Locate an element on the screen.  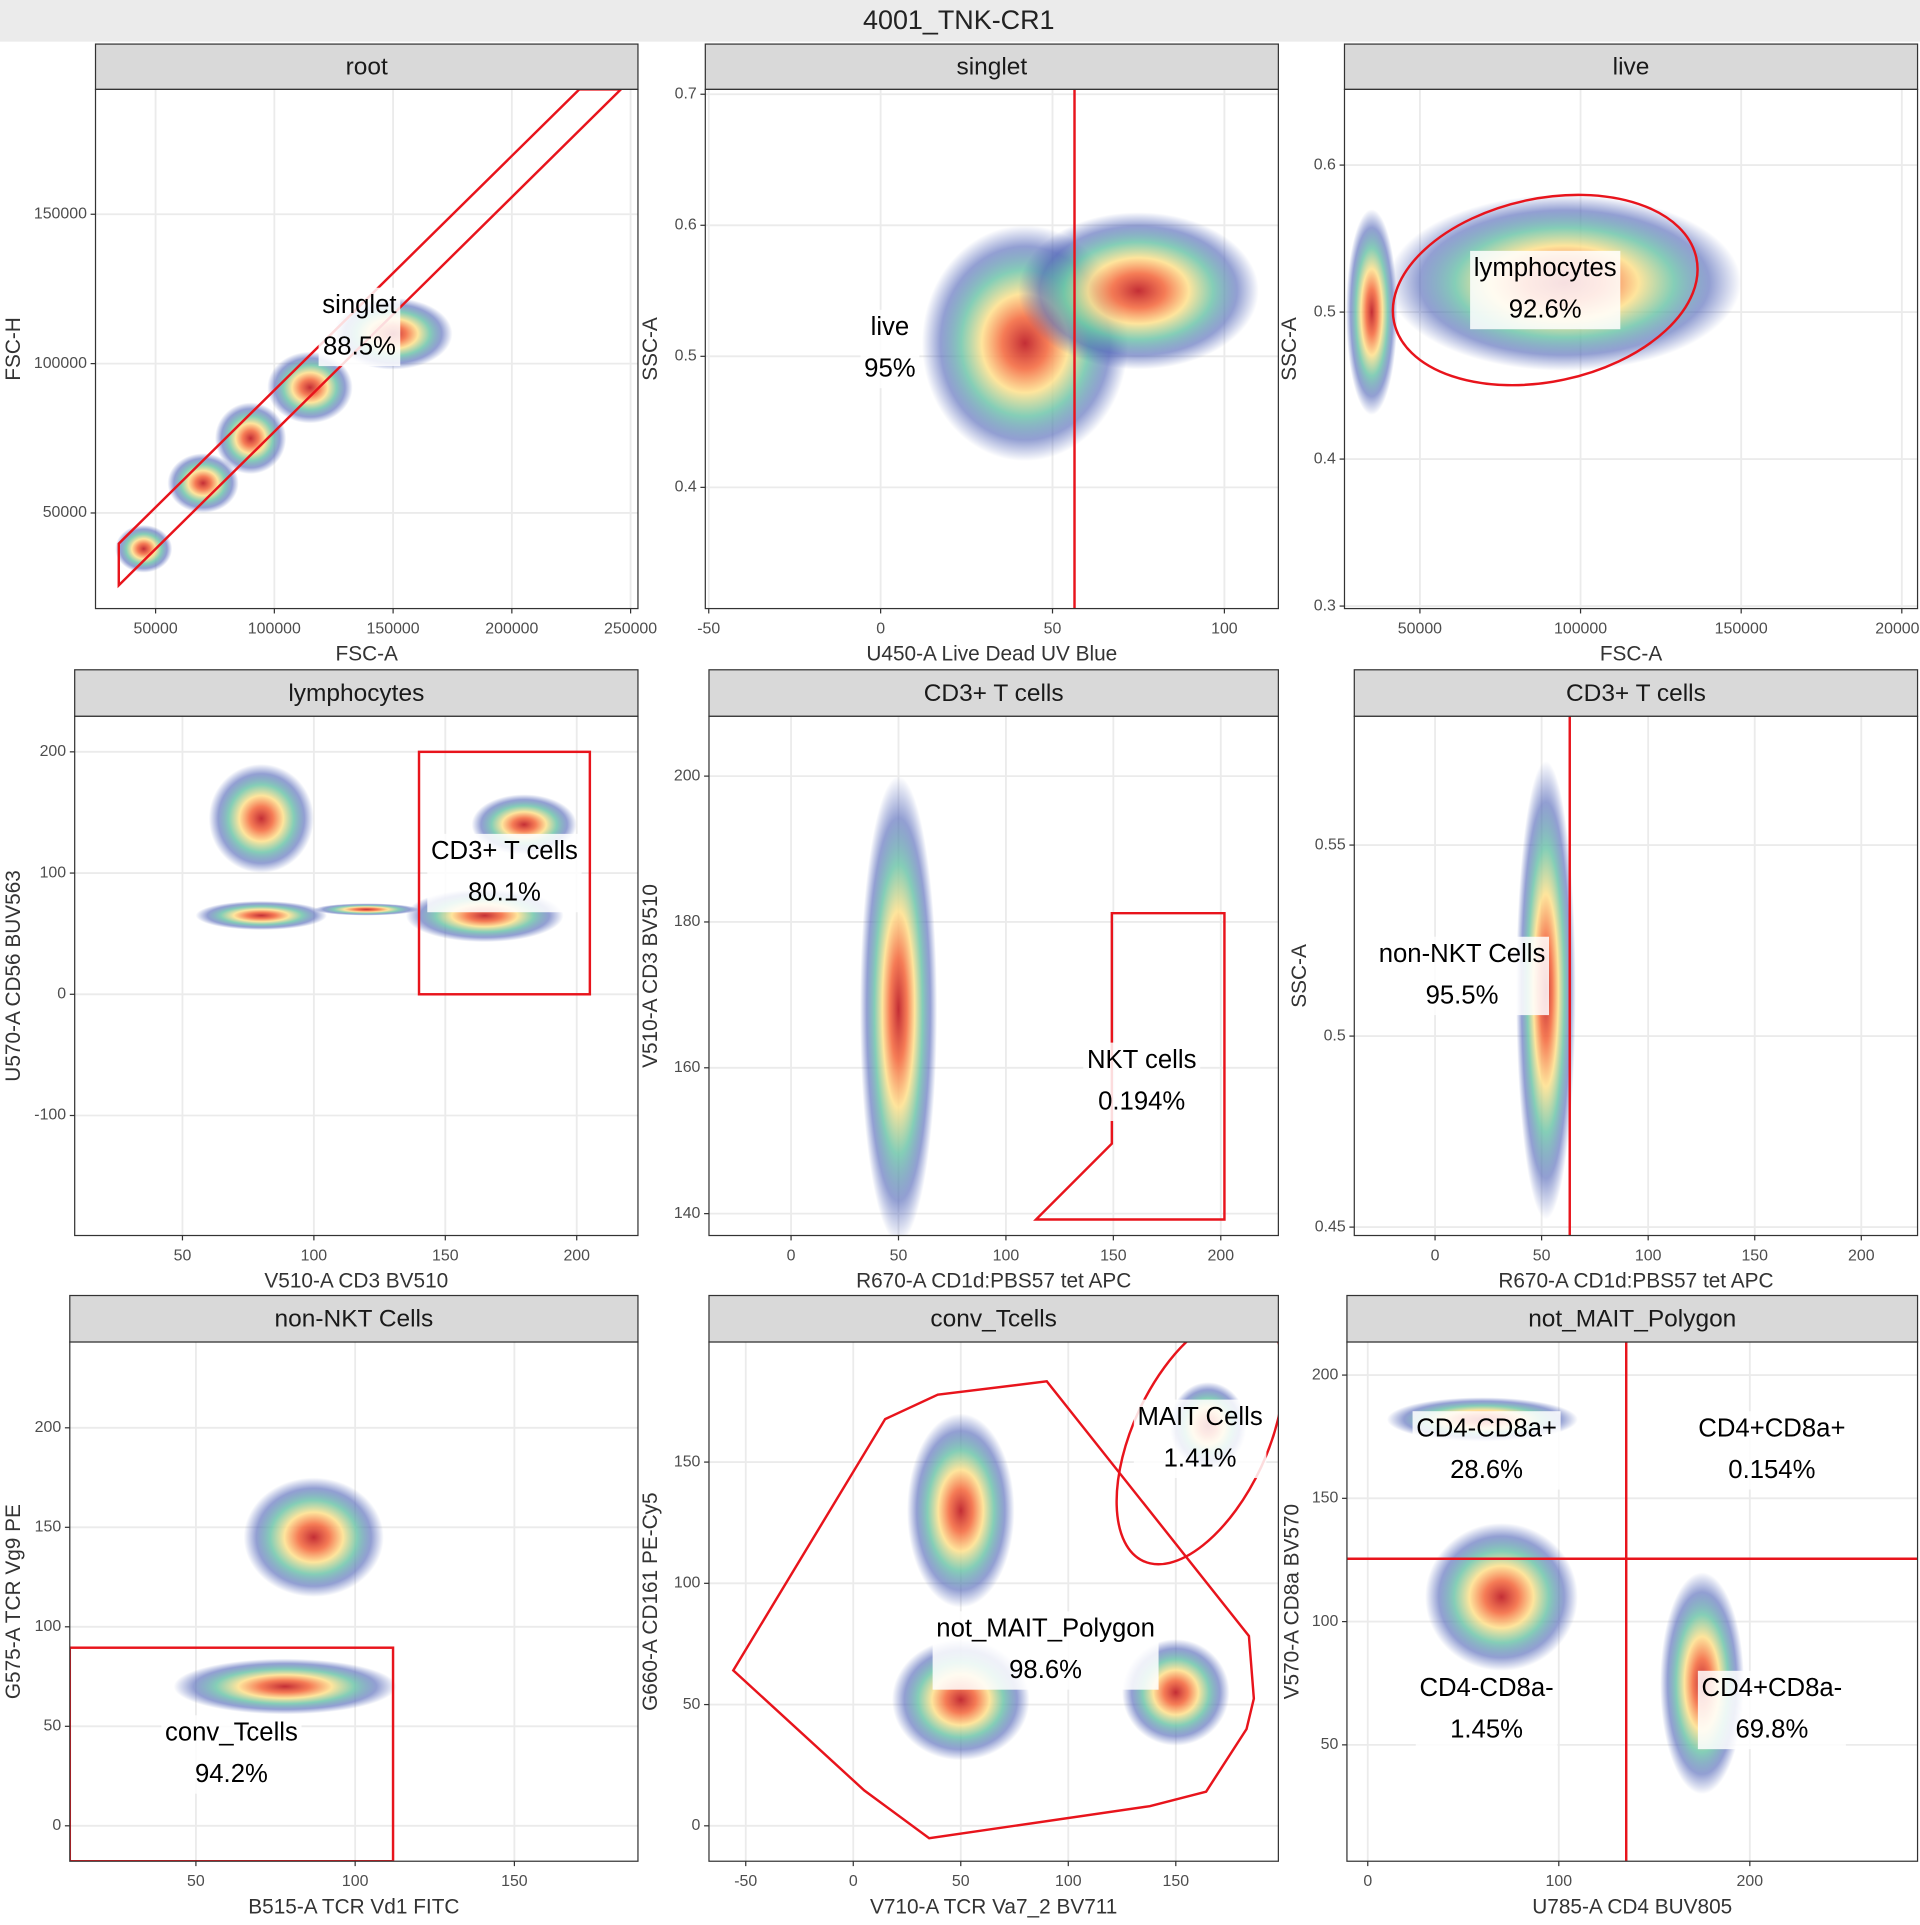
x-tick-label: 100000 is located at coordinates (274, 629).